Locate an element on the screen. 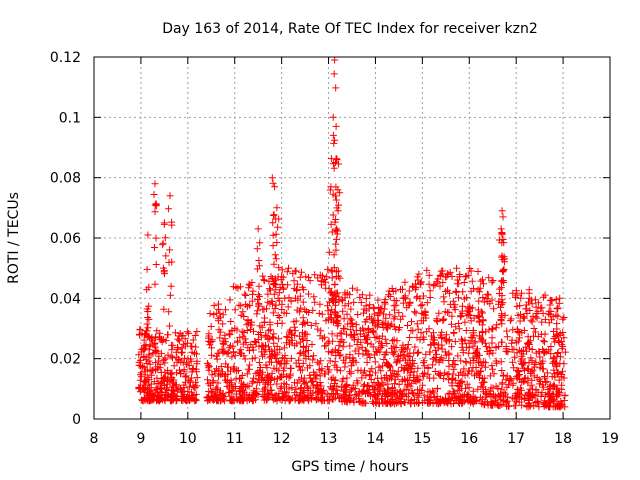 The width and height of the screenshot is (640, 480). x-axis-label: GPS time / hours is located at coordinates (349, 467).